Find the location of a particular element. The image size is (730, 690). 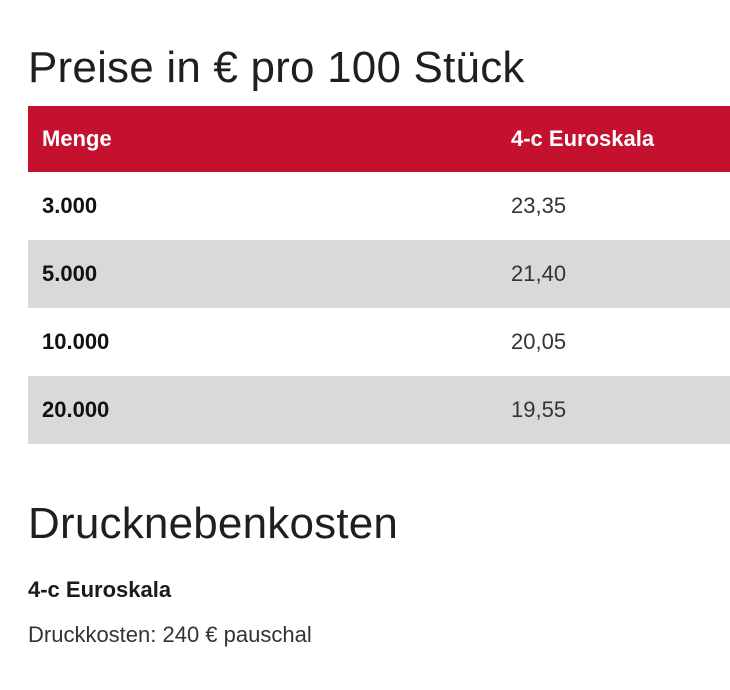

table-row: 20.000 19,55 is located at coordinates (379, 410).